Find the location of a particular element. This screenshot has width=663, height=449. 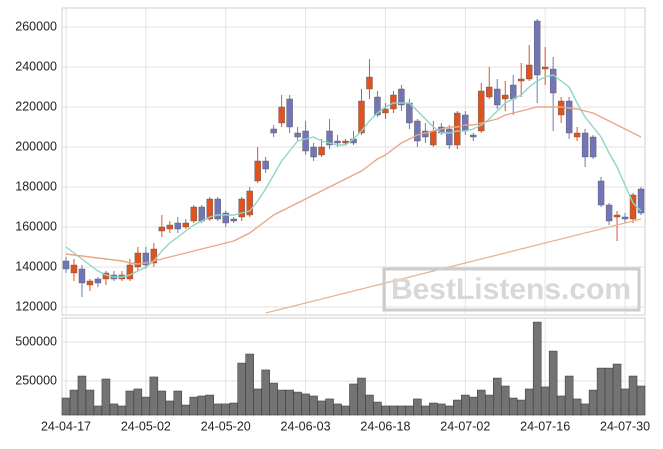

x-tick-label: 24-06-03 is located at coordinates (306, 426).